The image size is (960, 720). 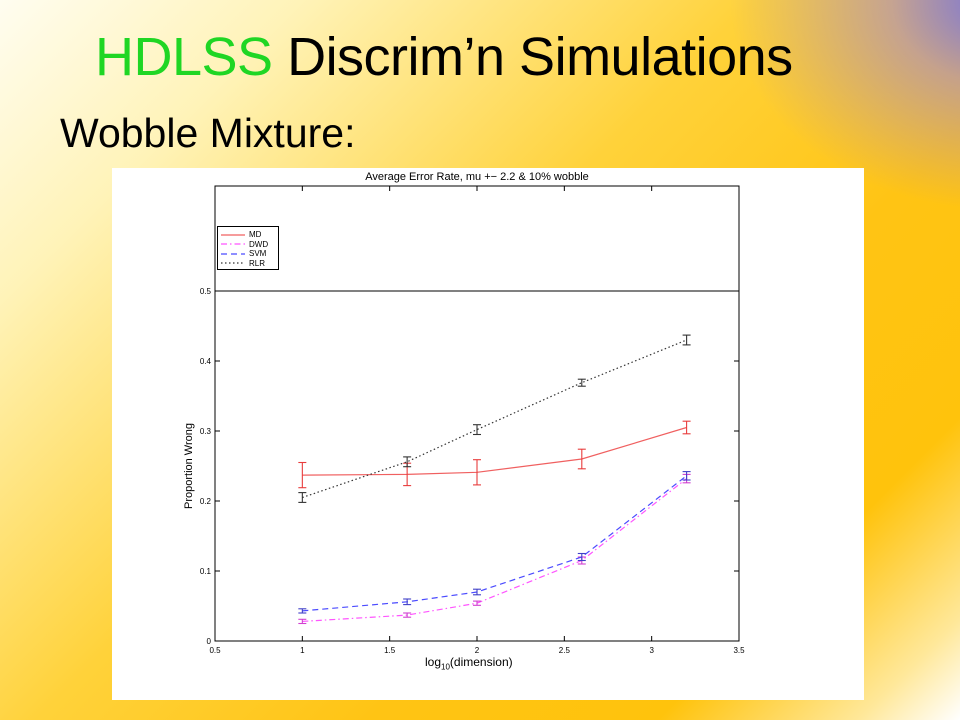 What do you see at coordinates (189, 466) in the screenshot?
I see `y-axis-label: Proportion Wrong` at bounding box center [189, 466].